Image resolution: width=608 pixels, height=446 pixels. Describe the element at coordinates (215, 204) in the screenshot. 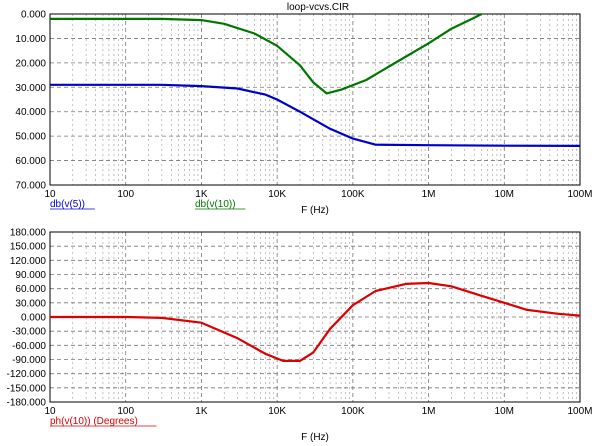

I see `legend-entry: db(v(10))` at that location.